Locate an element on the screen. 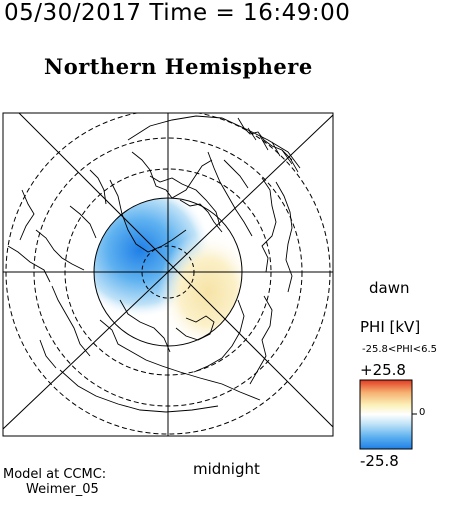  colorbar-quantity-label: PHI [kV] is located at coordinates (390, 327).